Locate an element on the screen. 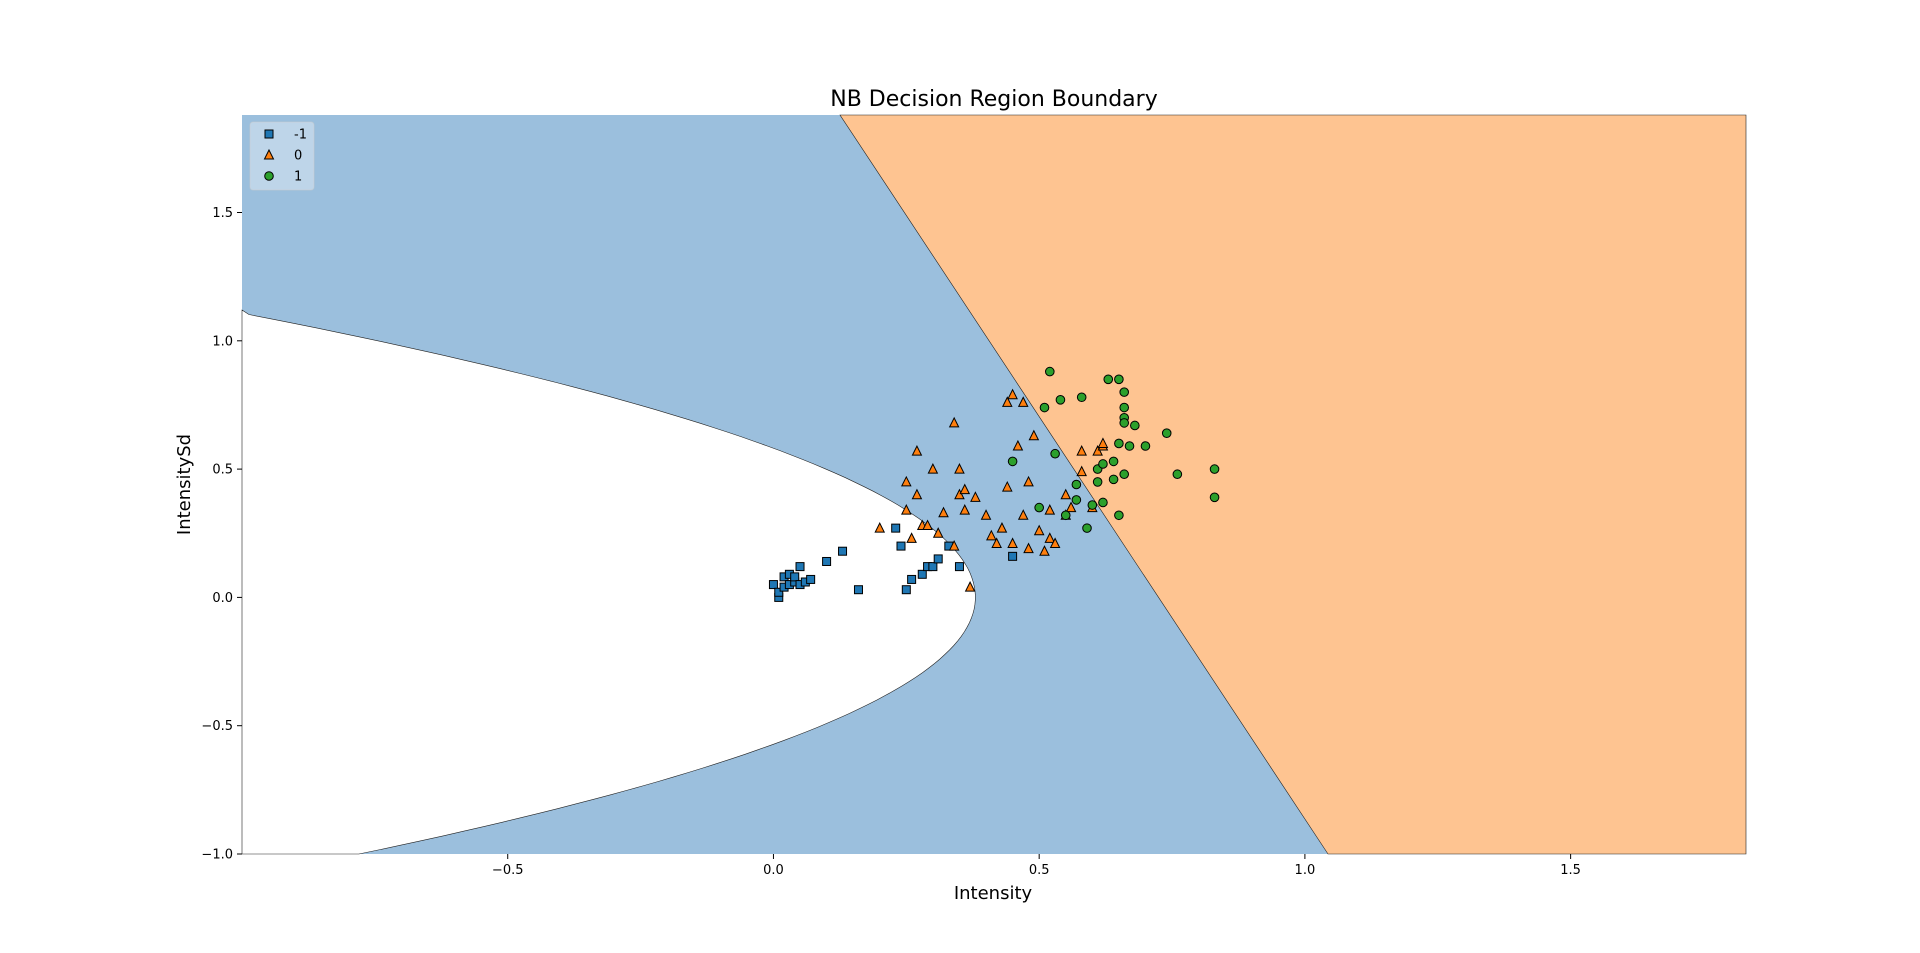 The height and width of the screenshot is (953, 1920). y-tick-label: 0.5 is located at coordinates (222, 470).